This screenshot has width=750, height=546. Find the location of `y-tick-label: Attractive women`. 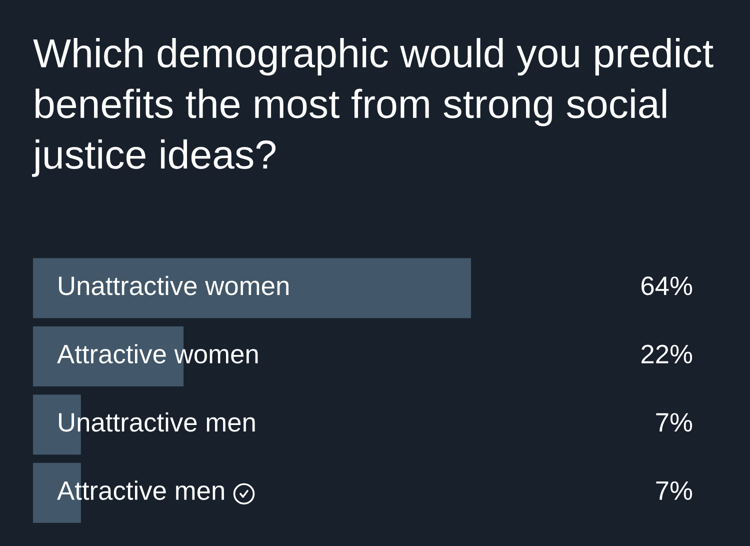

y-tick-label: Attractive women is located at coordinates (157, 354).